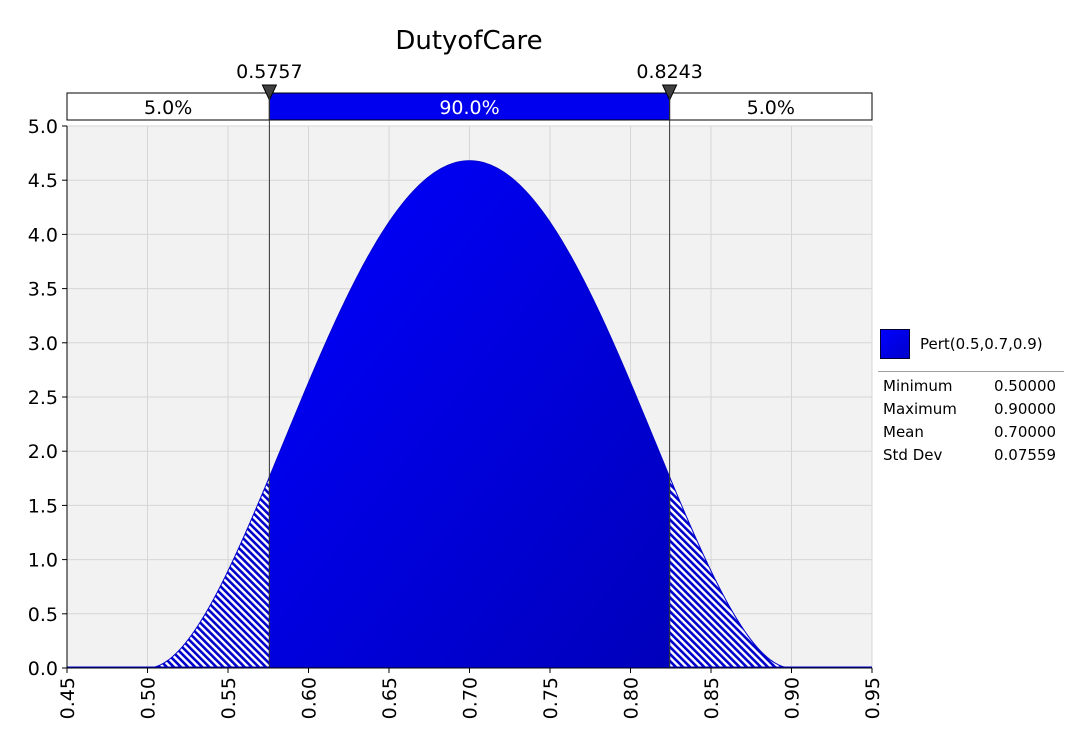  I want to click on legend-swatch, so click(895, 344).